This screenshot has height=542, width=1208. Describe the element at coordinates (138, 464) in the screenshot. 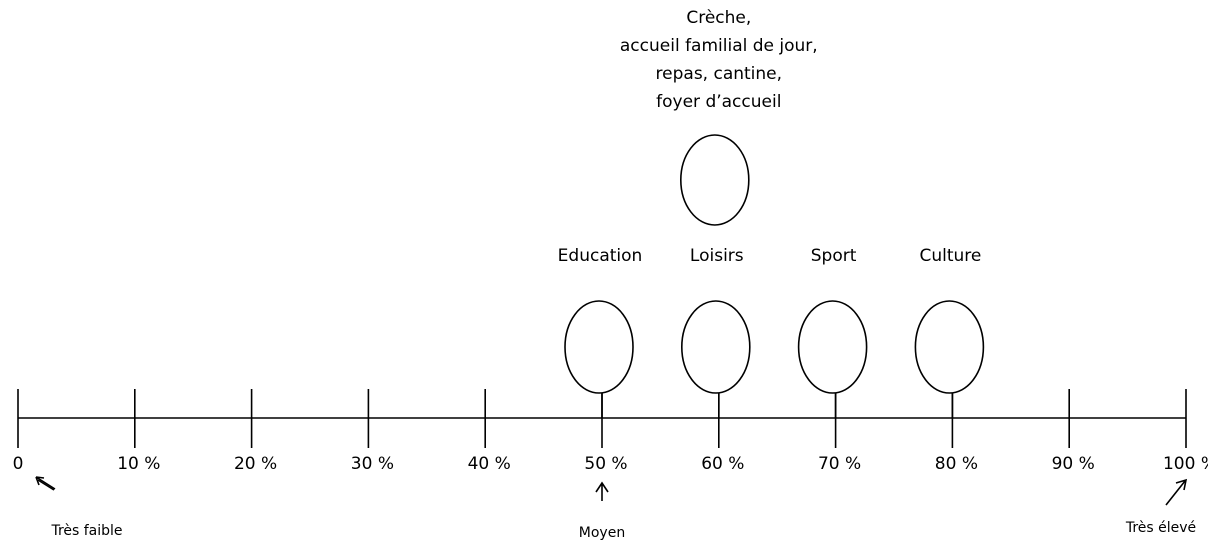

I see `tick-label: 10 %` at that location.